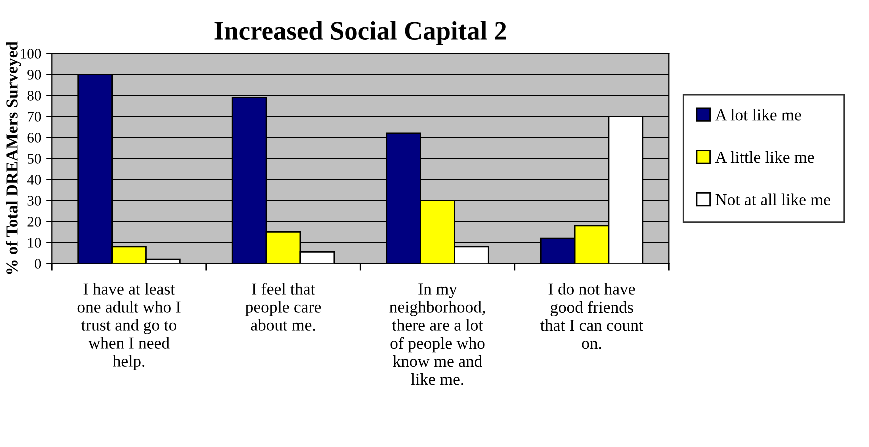 Image resolution: width=869 pixels, height=447 pixels. Describe the element at coordinates (35, 222) in the screenshot. I see `y-tick-label: 20` at that location.